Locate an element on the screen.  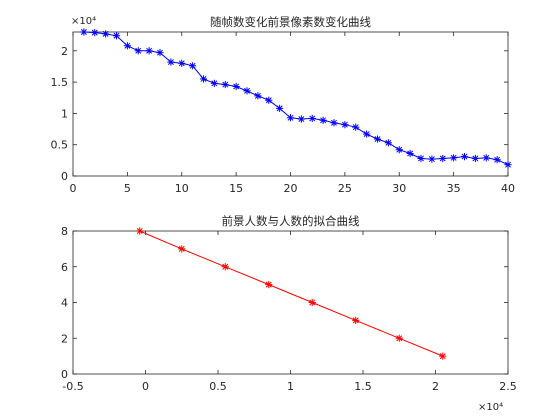
bottom-x-exponent-label: ×10⁴ is located at coordinates (490, 407).